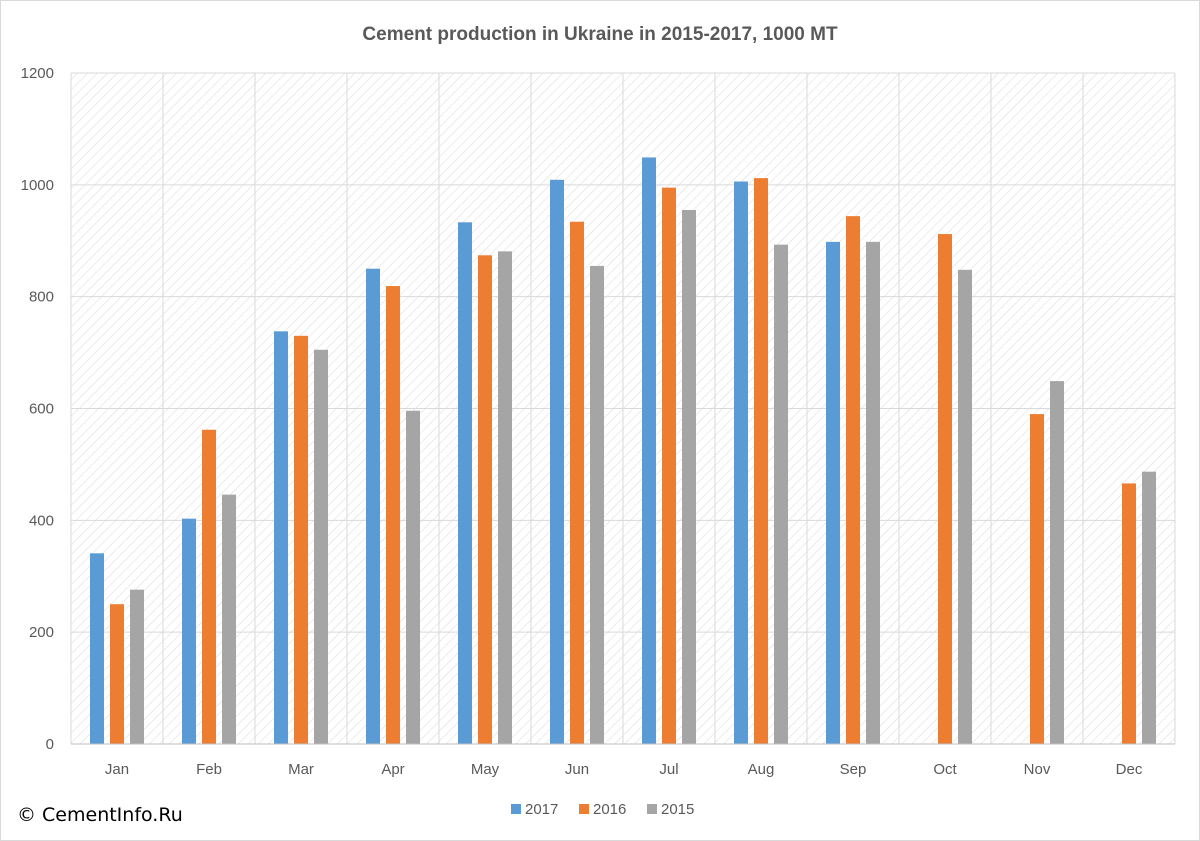 This screenshot has width=1200, height=841. I want to click on legend: 2017 2016 2015, so click(602, 809).